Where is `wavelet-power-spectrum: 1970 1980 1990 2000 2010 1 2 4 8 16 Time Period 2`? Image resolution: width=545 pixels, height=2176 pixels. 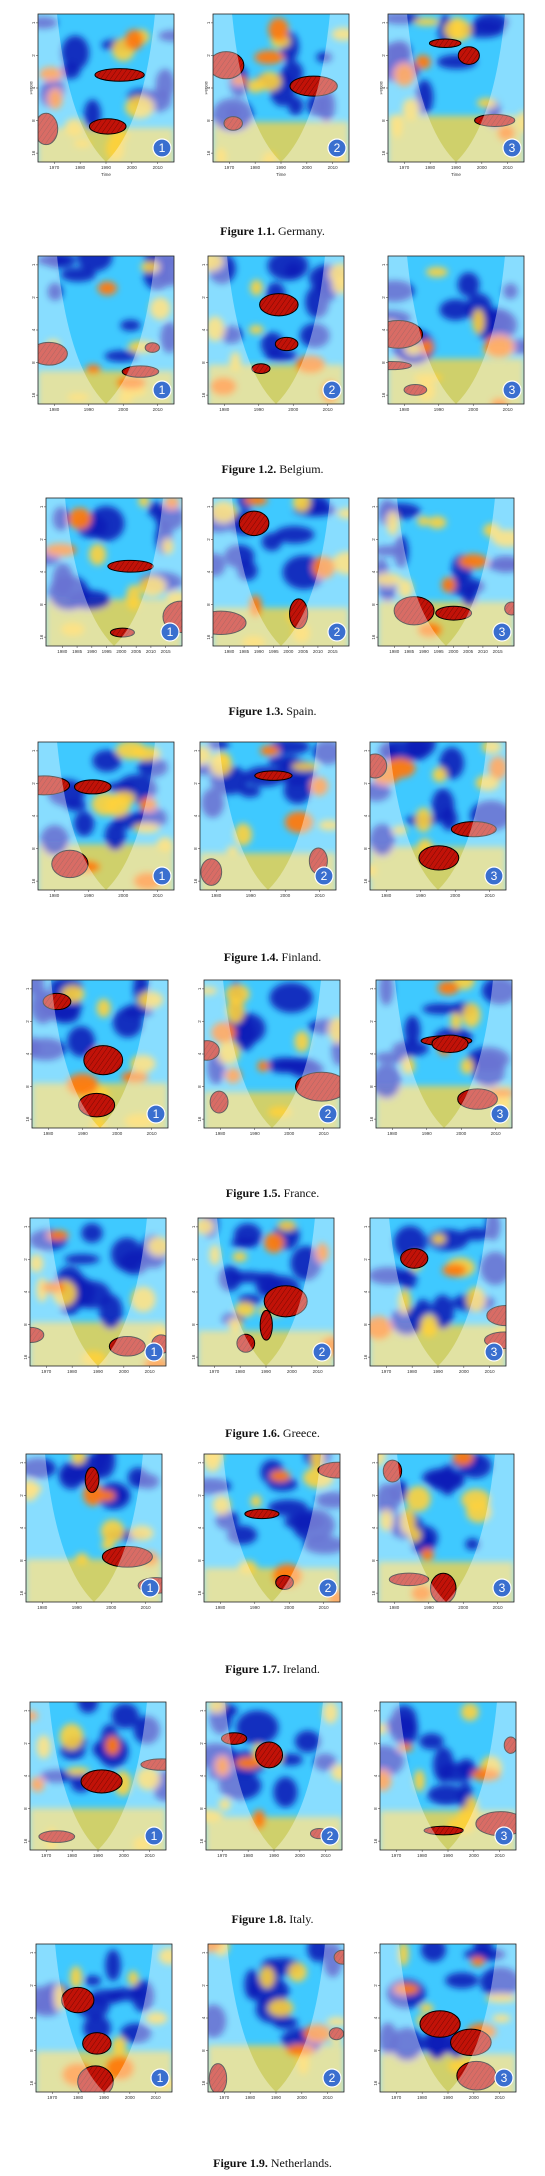 wavelet-power-spectrum: 1970 1980 1990 2000 2010 1 2 4 8 16 Time Period 2 is located at coordinates (277, 95).